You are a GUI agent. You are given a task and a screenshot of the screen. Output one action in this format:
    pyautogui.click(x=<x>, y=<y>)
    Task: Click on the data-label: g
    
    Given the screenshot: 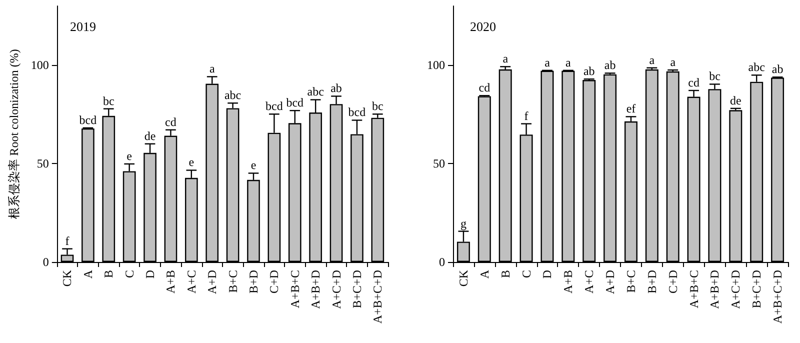 What is the action you would take?
    pyautogui.click(x=463, y=223)
    